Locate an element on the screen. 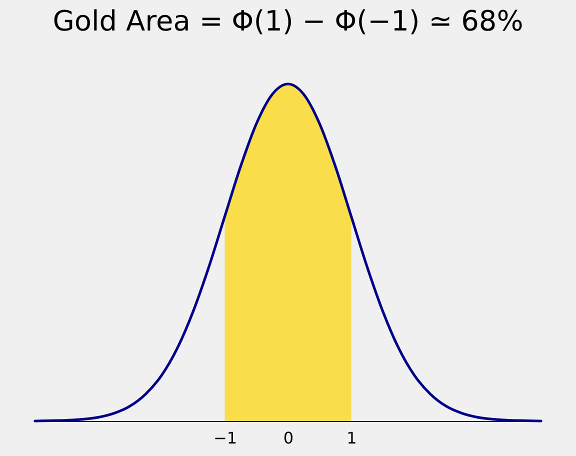  x-tick-label: 1 is located at coordinates (351, 438).